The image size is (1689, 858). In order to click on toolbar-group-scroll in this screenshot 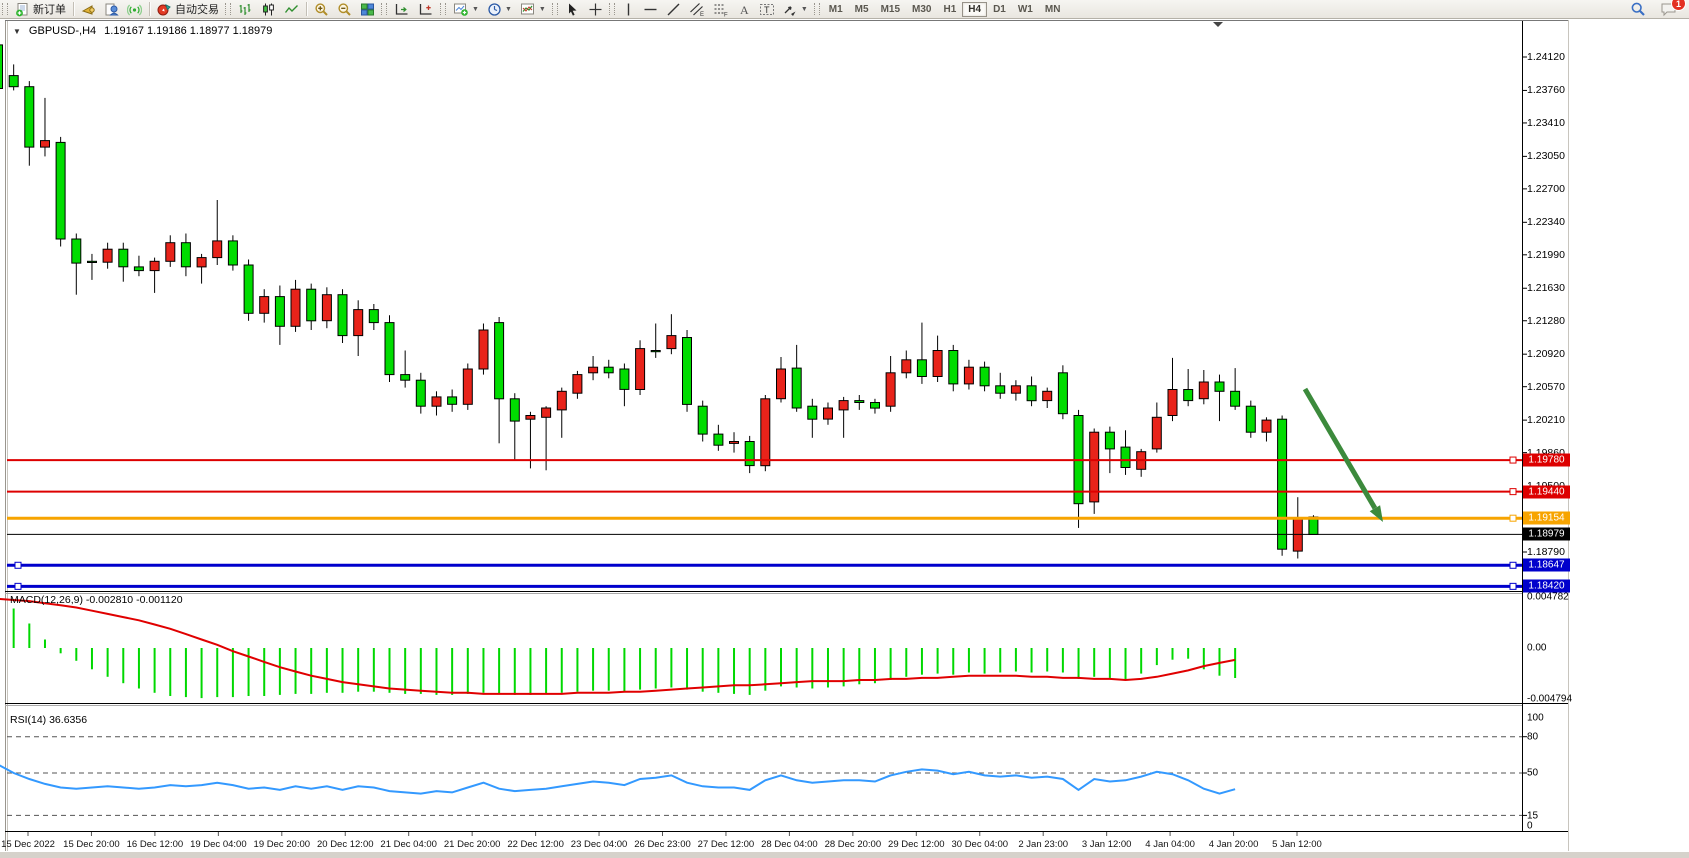, I will do `click(408, 9)`.